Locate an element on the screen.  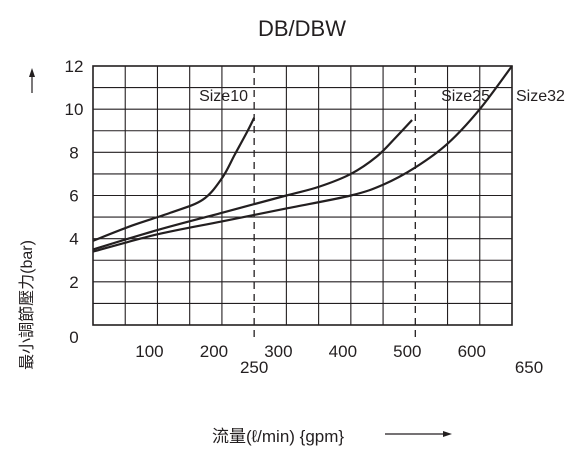
x-axis-arrowhead is located at coordinates (447, 434).